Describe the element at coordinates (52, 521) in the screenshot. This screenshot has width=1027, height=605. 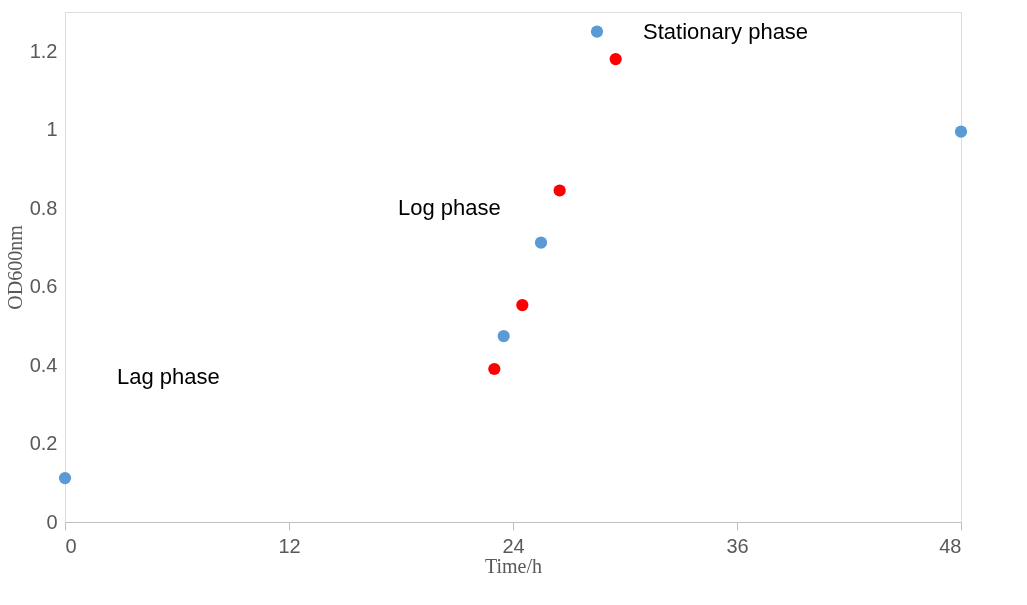
I see `y-tick-label: 0` at that location.